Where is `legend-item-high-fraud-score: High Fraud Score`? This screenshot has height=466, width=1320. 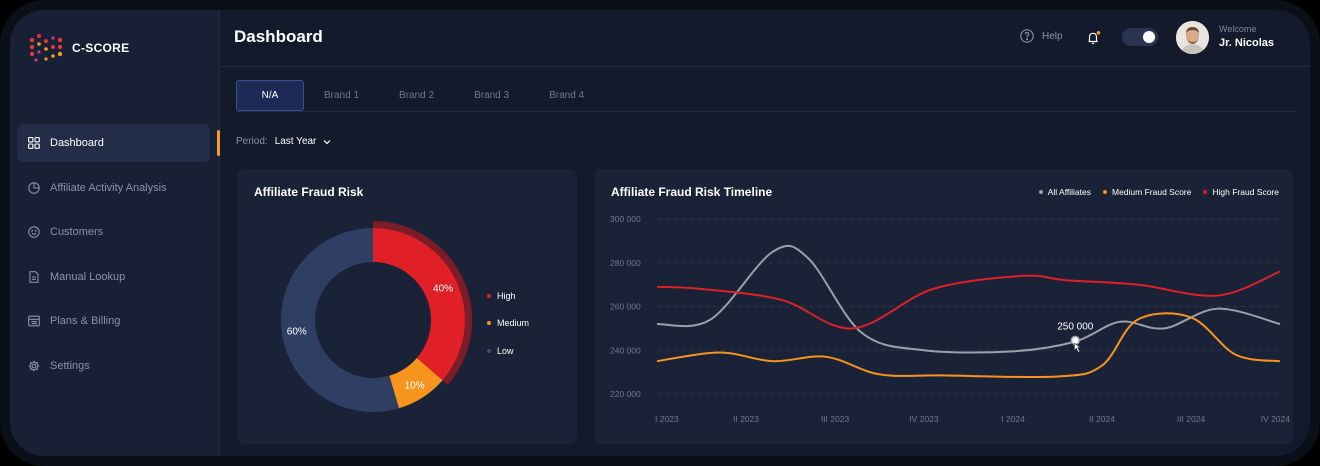
legend-item-high-fraud-score: High Fraud Score is located at coordinates (1241, 192).